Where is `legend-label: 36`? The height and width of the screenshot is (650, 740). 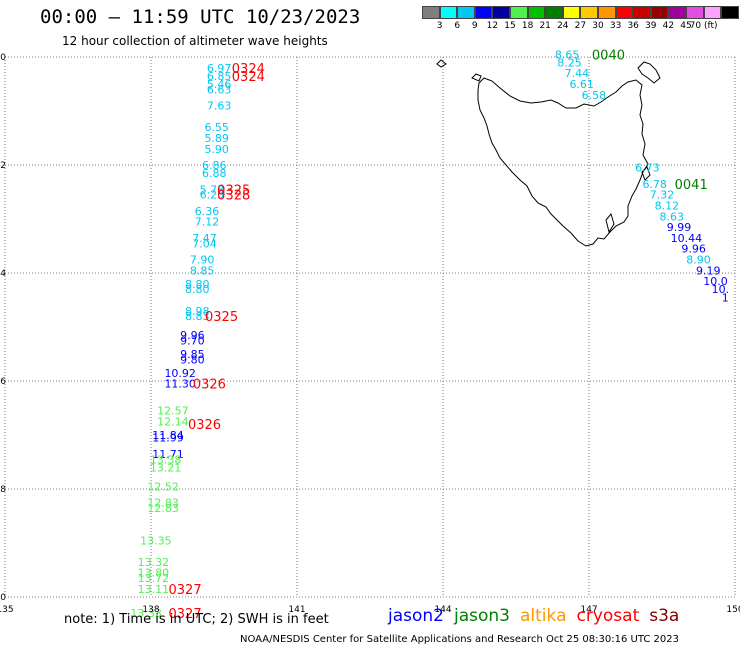 legend-label: 36 is located at coordinates (633, 26).